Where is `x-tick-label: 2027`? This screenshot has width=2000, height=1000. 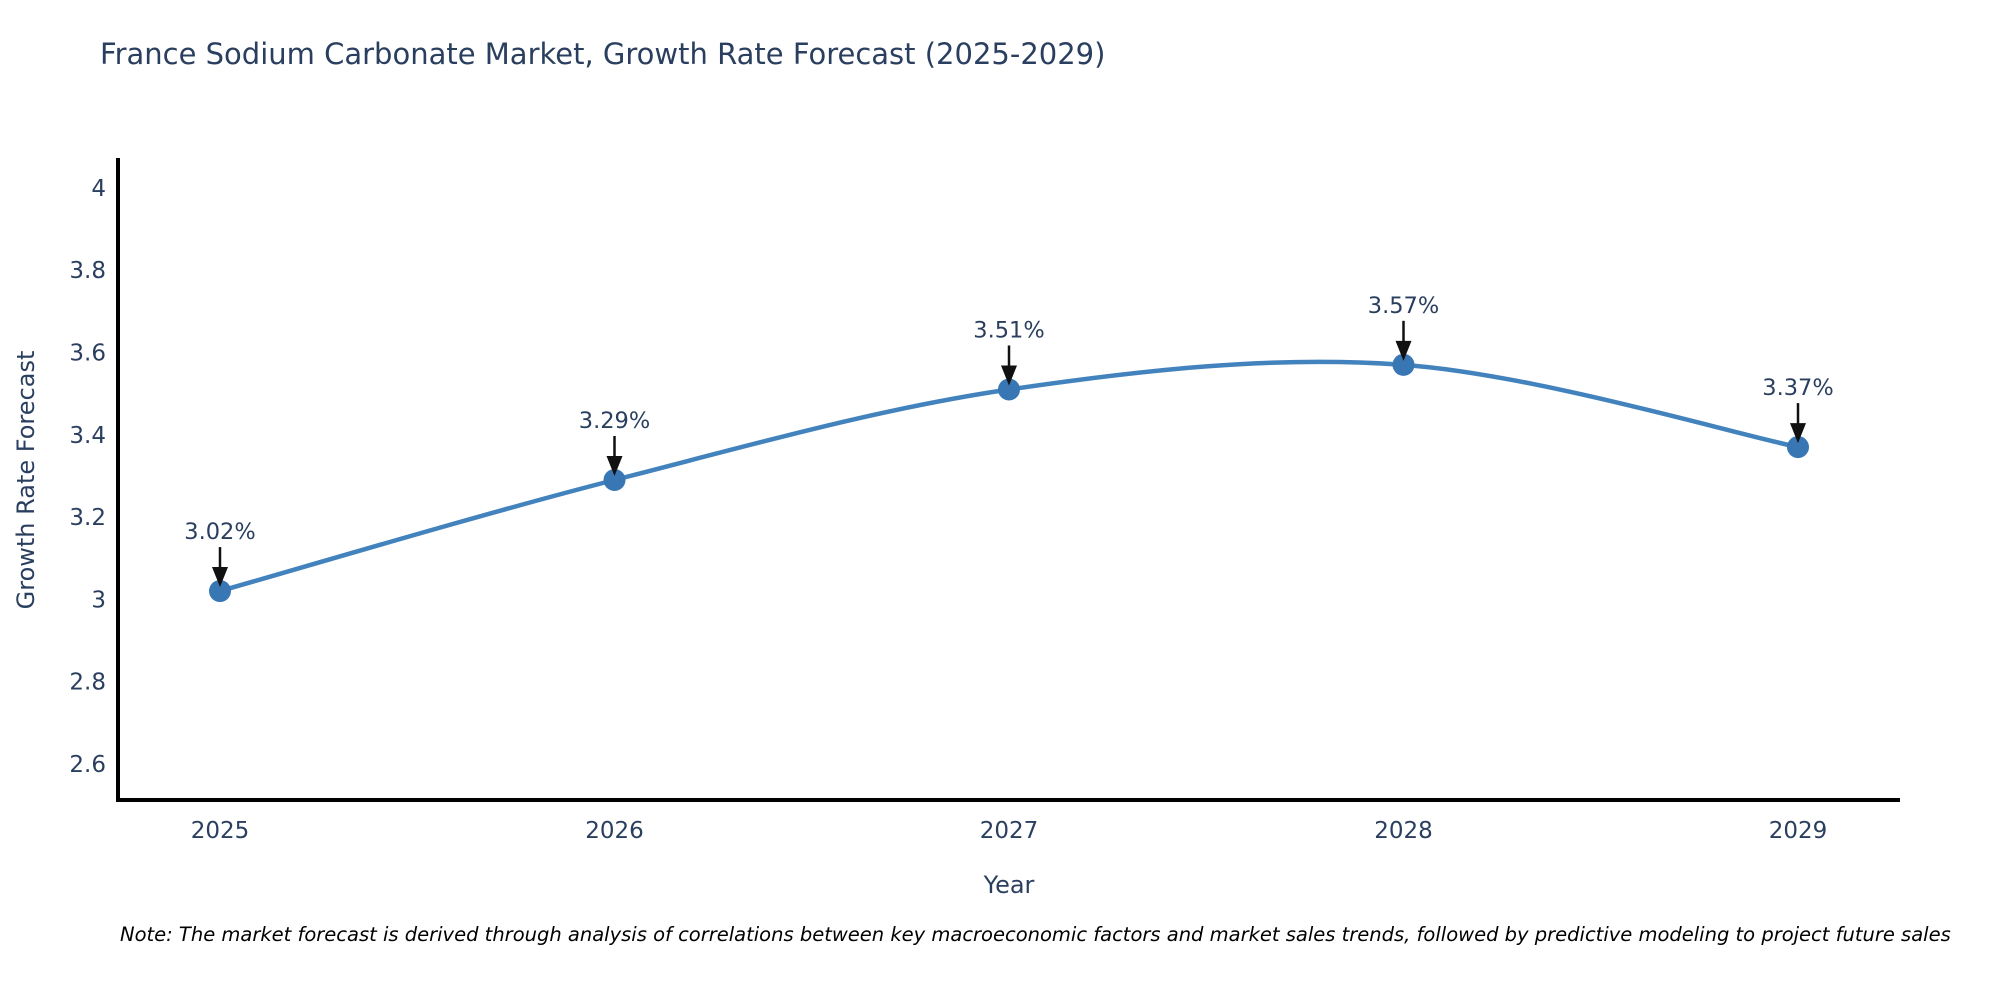
x-tick-label: 2027 is located at coordinates (1009, 831).